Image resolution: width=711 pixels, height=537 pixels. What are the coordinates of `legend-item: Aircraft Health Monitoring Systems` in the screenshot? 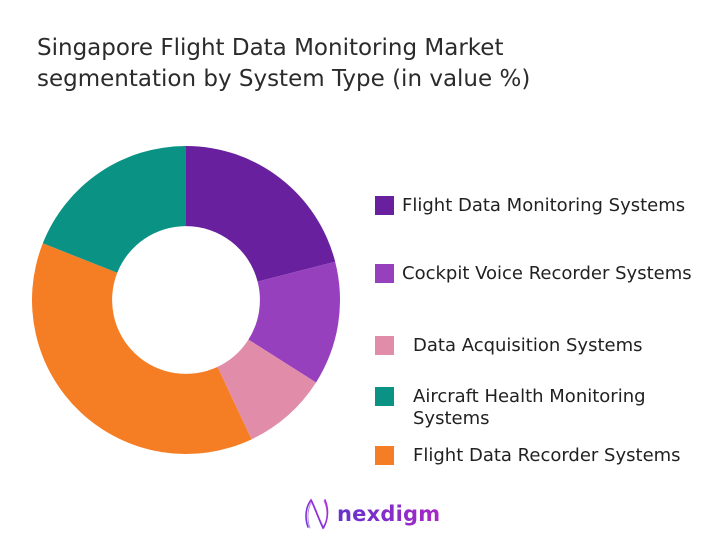 It's located at (543, 408).